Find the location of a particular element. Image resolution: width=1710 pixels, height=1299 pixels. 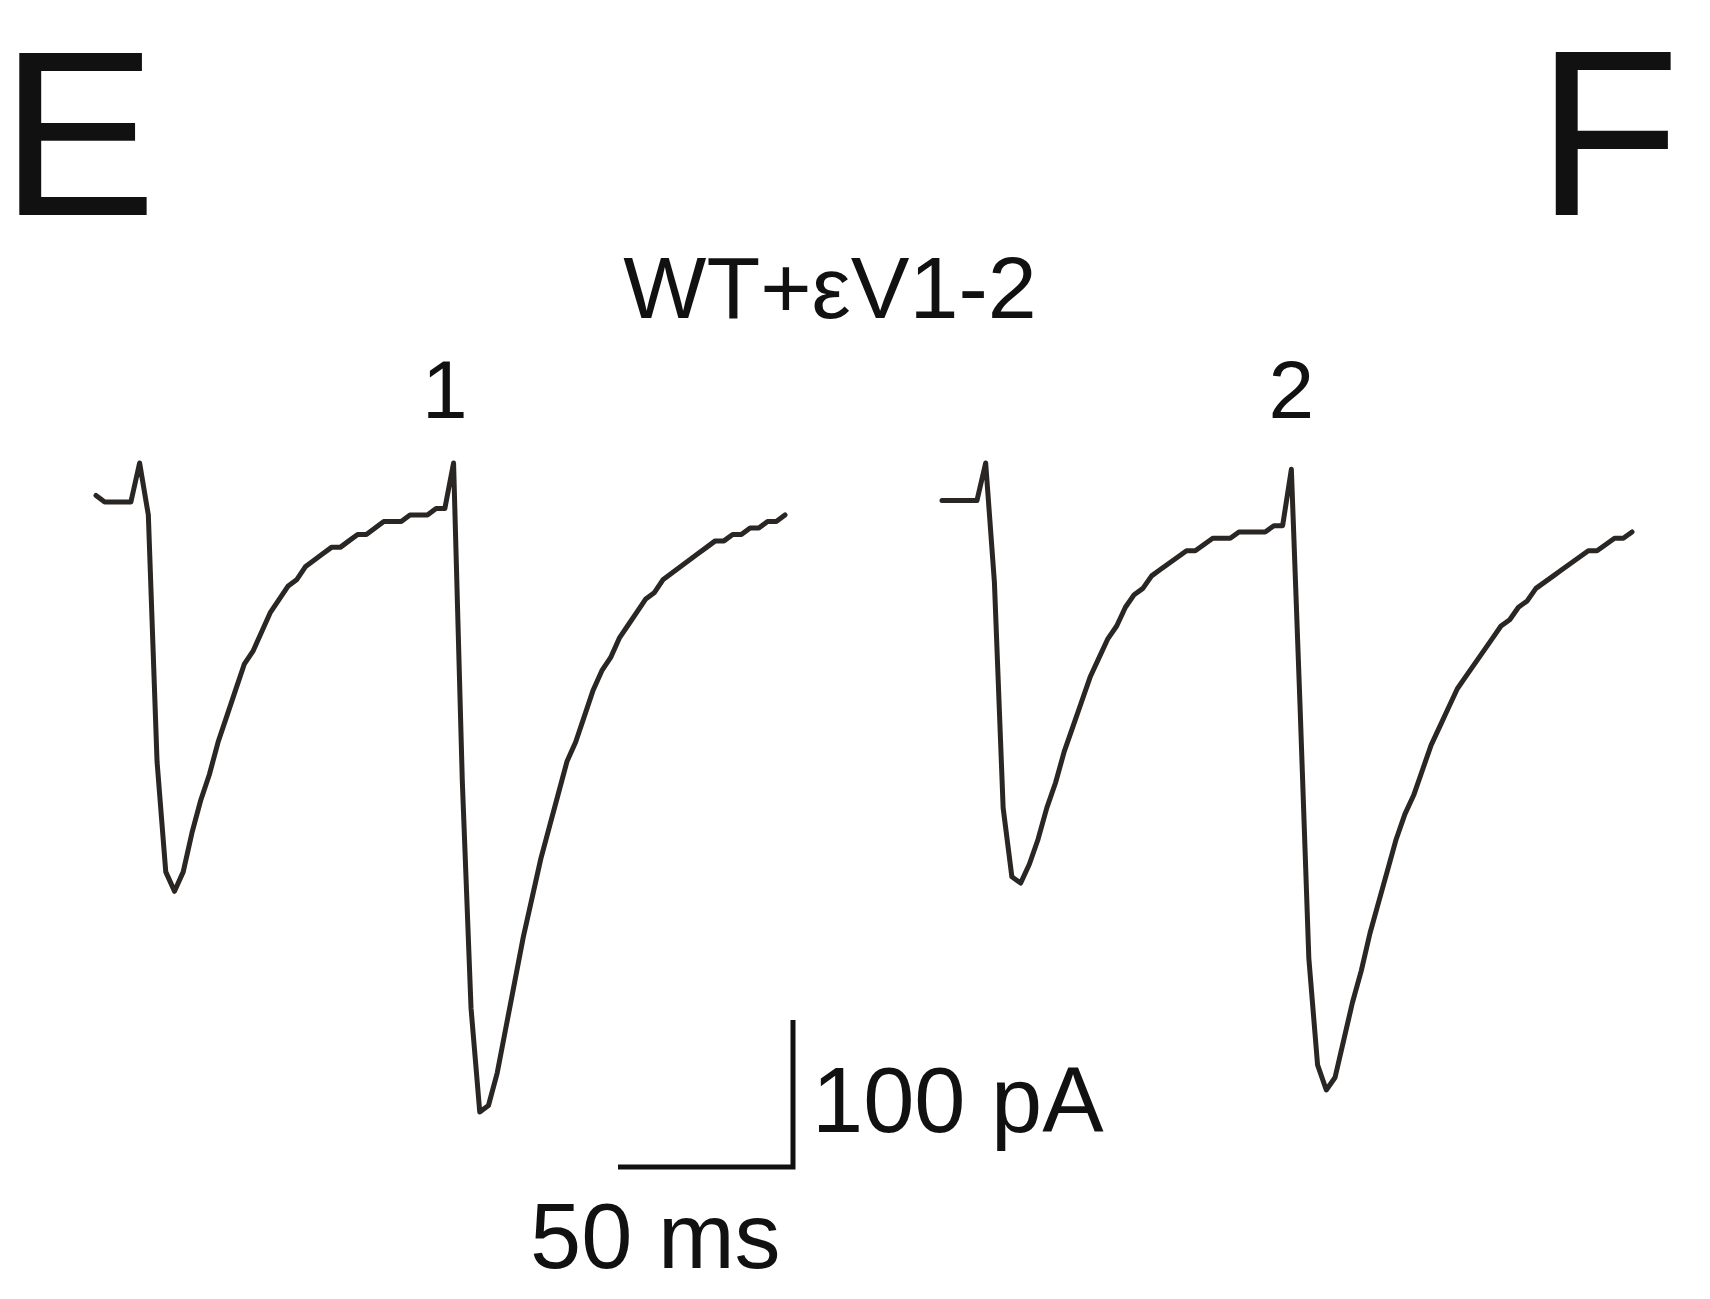

chart-title: WT+εV1-2 is located at coordinates (830, 287).